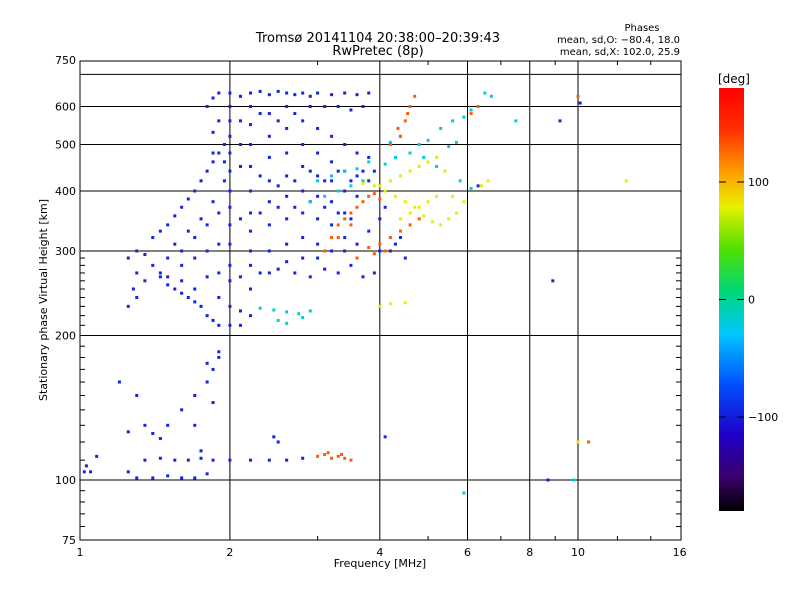 Image resolution: width=800 pixels, height=600 pixels. Describe the element at coordinates (377, 51) in the screenshot. I see `chart-subtitle: RwPretec (8p)` at that location.